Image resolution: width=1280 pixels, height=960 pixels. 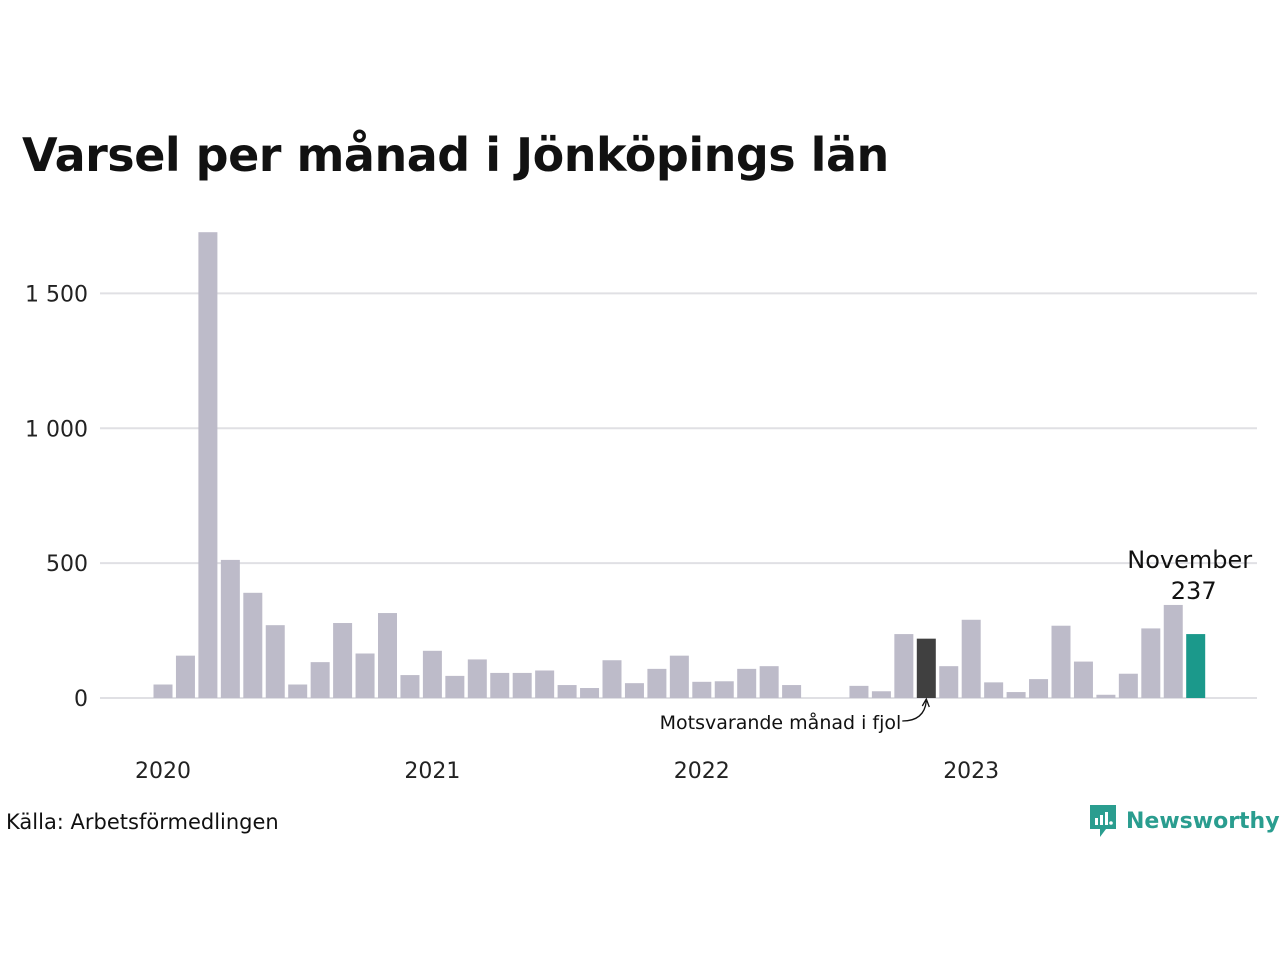 What do you see at coordinates (56, 497) in the screenshot?
I see `y-axis-tick-labels: 0 500 1 000 1 500` at bounding box center [56, 497].